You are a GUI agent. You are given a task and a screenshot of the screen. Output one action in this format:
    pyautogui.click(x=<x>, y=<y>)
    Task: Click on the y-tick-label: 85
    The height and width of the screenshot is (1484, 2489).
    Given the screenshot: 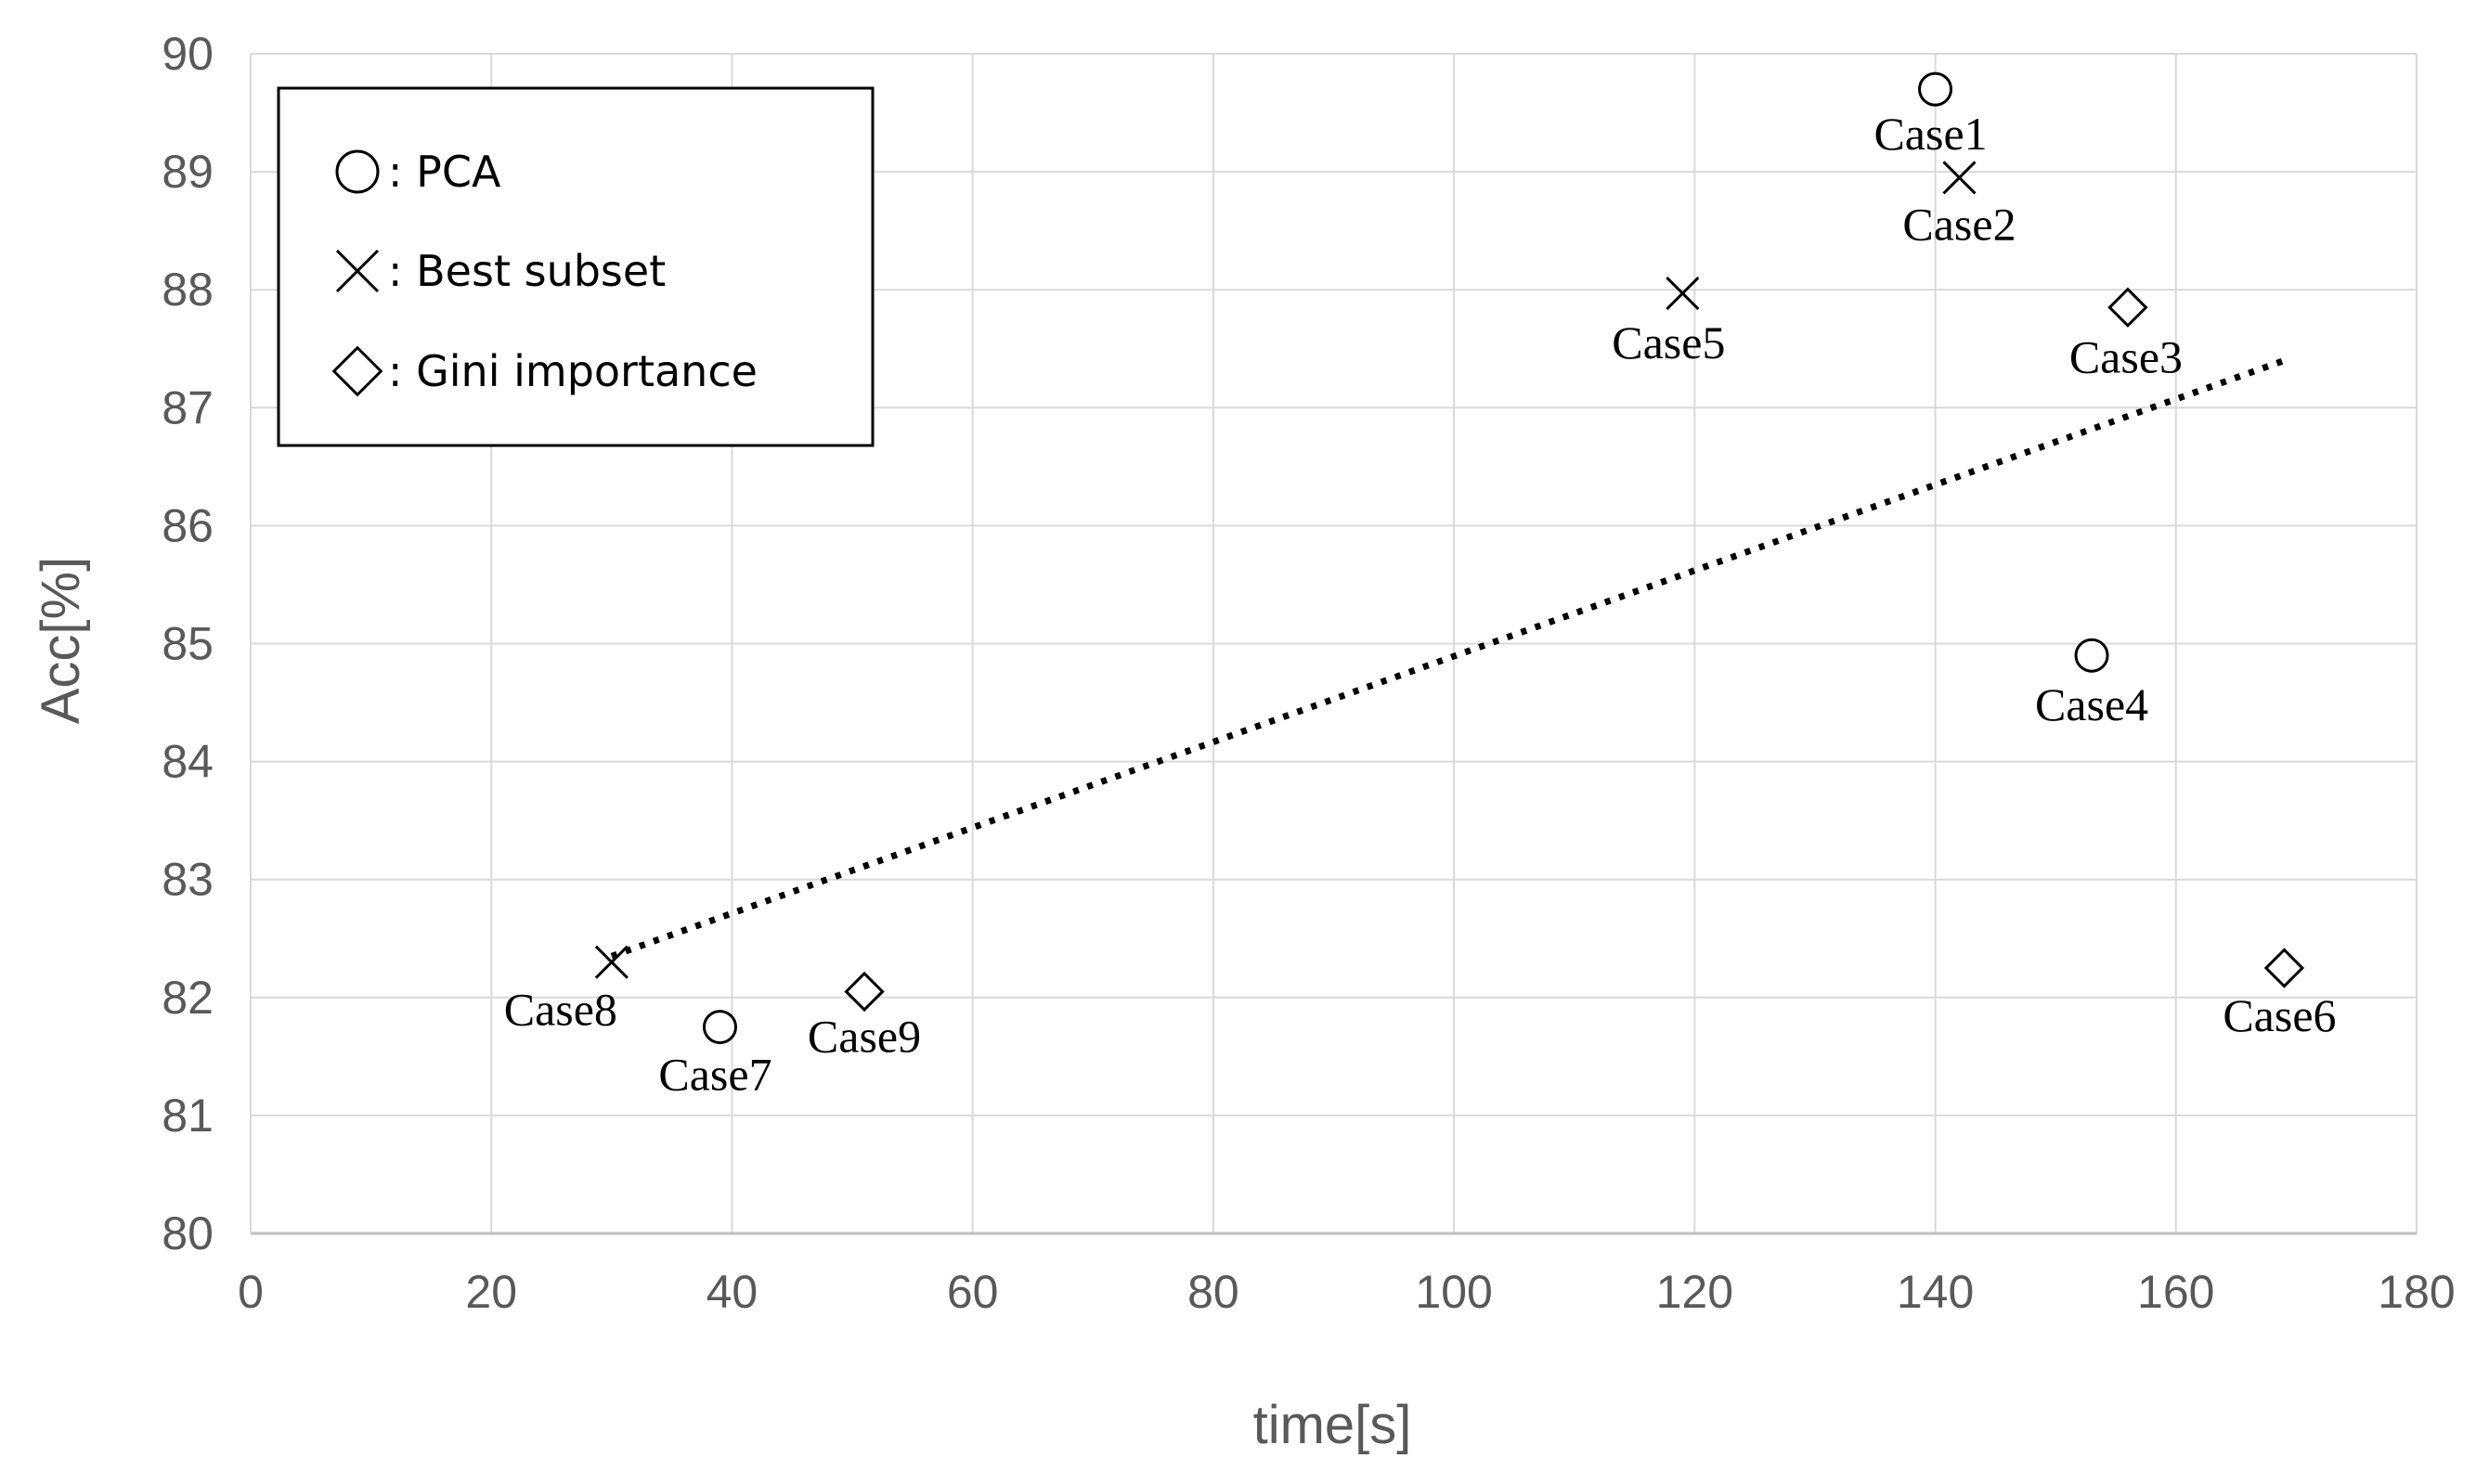 What is the action you would take?
    pyautogui.click(x=188, y=644)
    